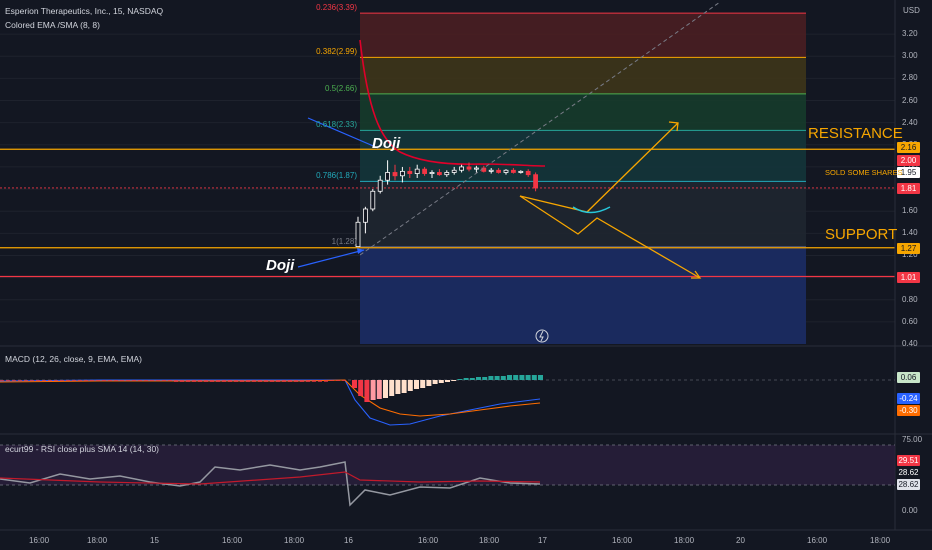  Describe the element at coordinates (446, 204) in the screenshot. I see `candles` at that location.